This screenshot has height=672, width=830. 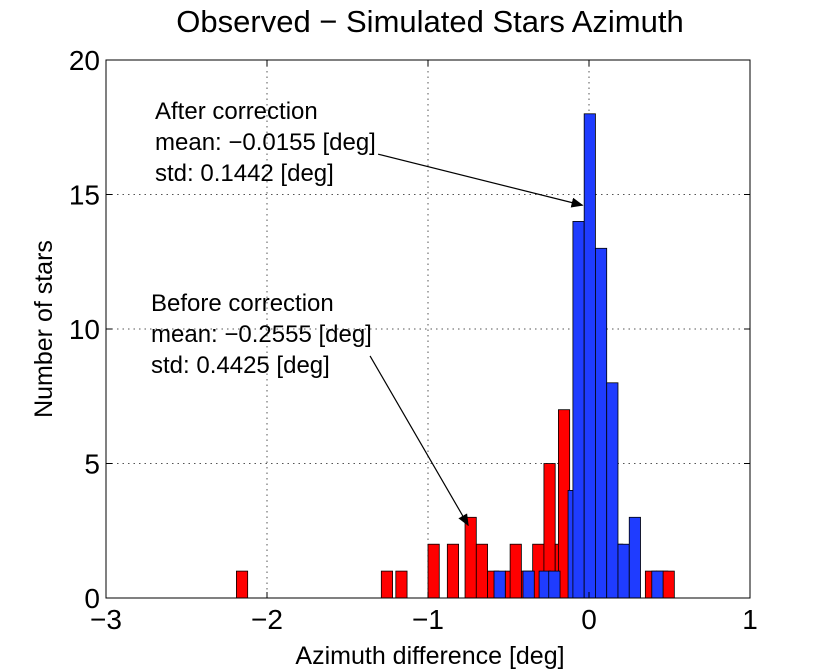 What do you see at coordinates (240, 365) in the screenshot?
I see `before-correction-annotation-line: std: 0.4425 [deg]` at bounding box center [240, 365].